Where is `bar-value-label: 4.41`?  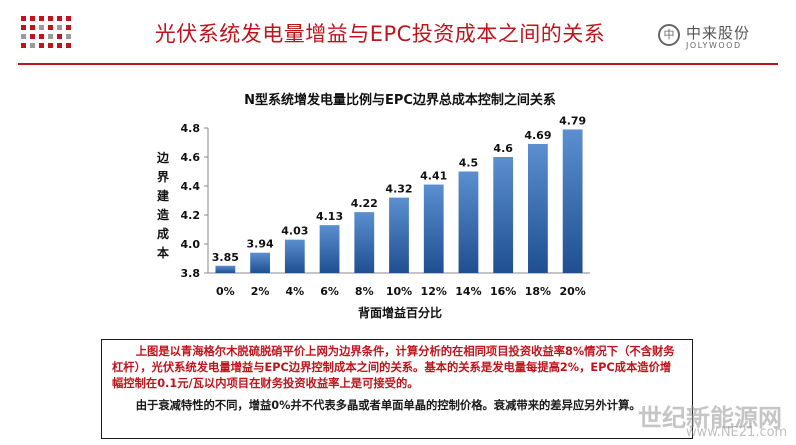
bar-value-label: 4.41 is located at coordinates (433, 176).